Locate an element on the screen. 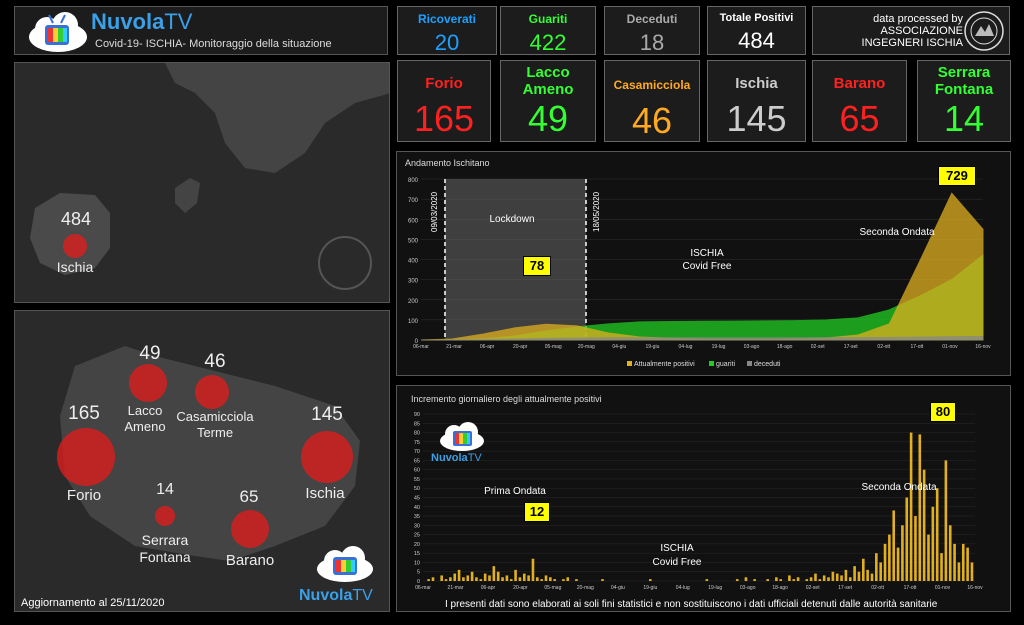 Image resolution: width=1024 pixels, height=625 pixels. nuvolatv-logo-icon is located at coordinates (58, 32).